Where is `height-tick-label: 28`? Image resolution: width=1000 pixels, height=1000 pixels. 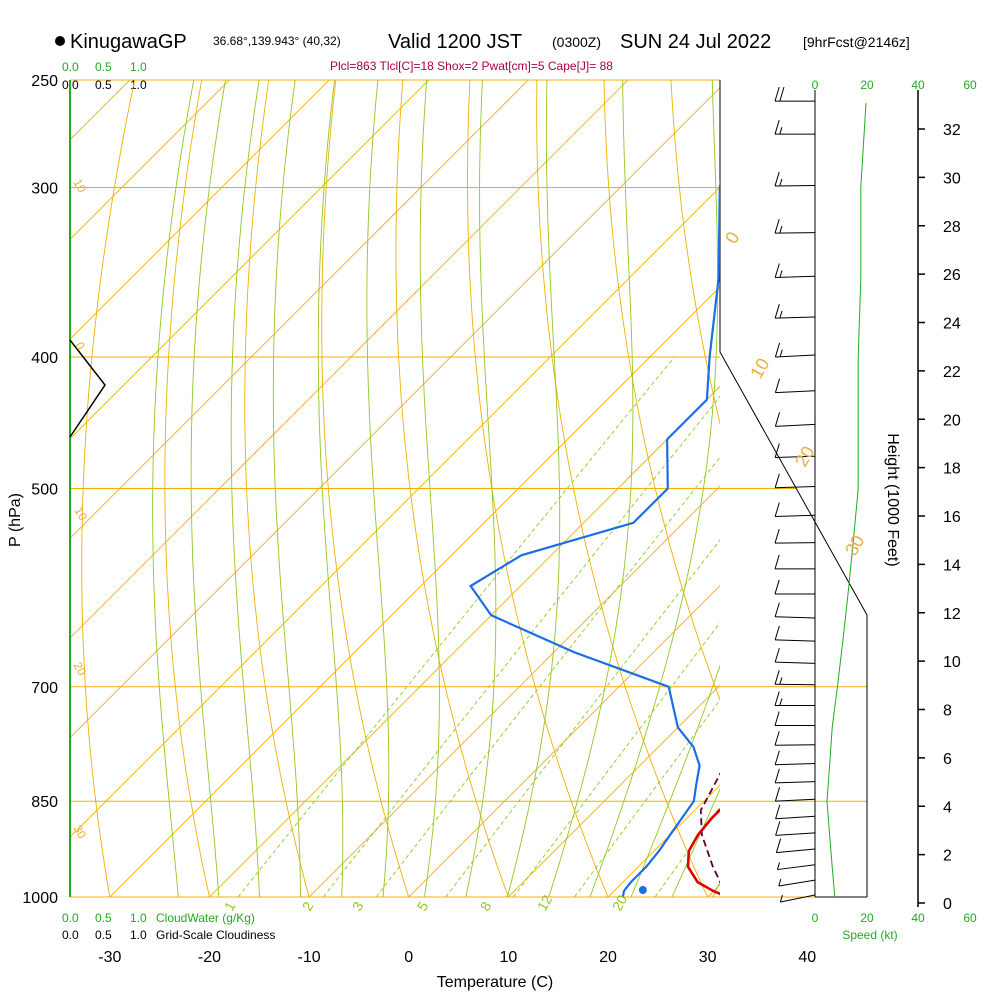 height-tick-label: 28 is located at coordinates (952, 227).